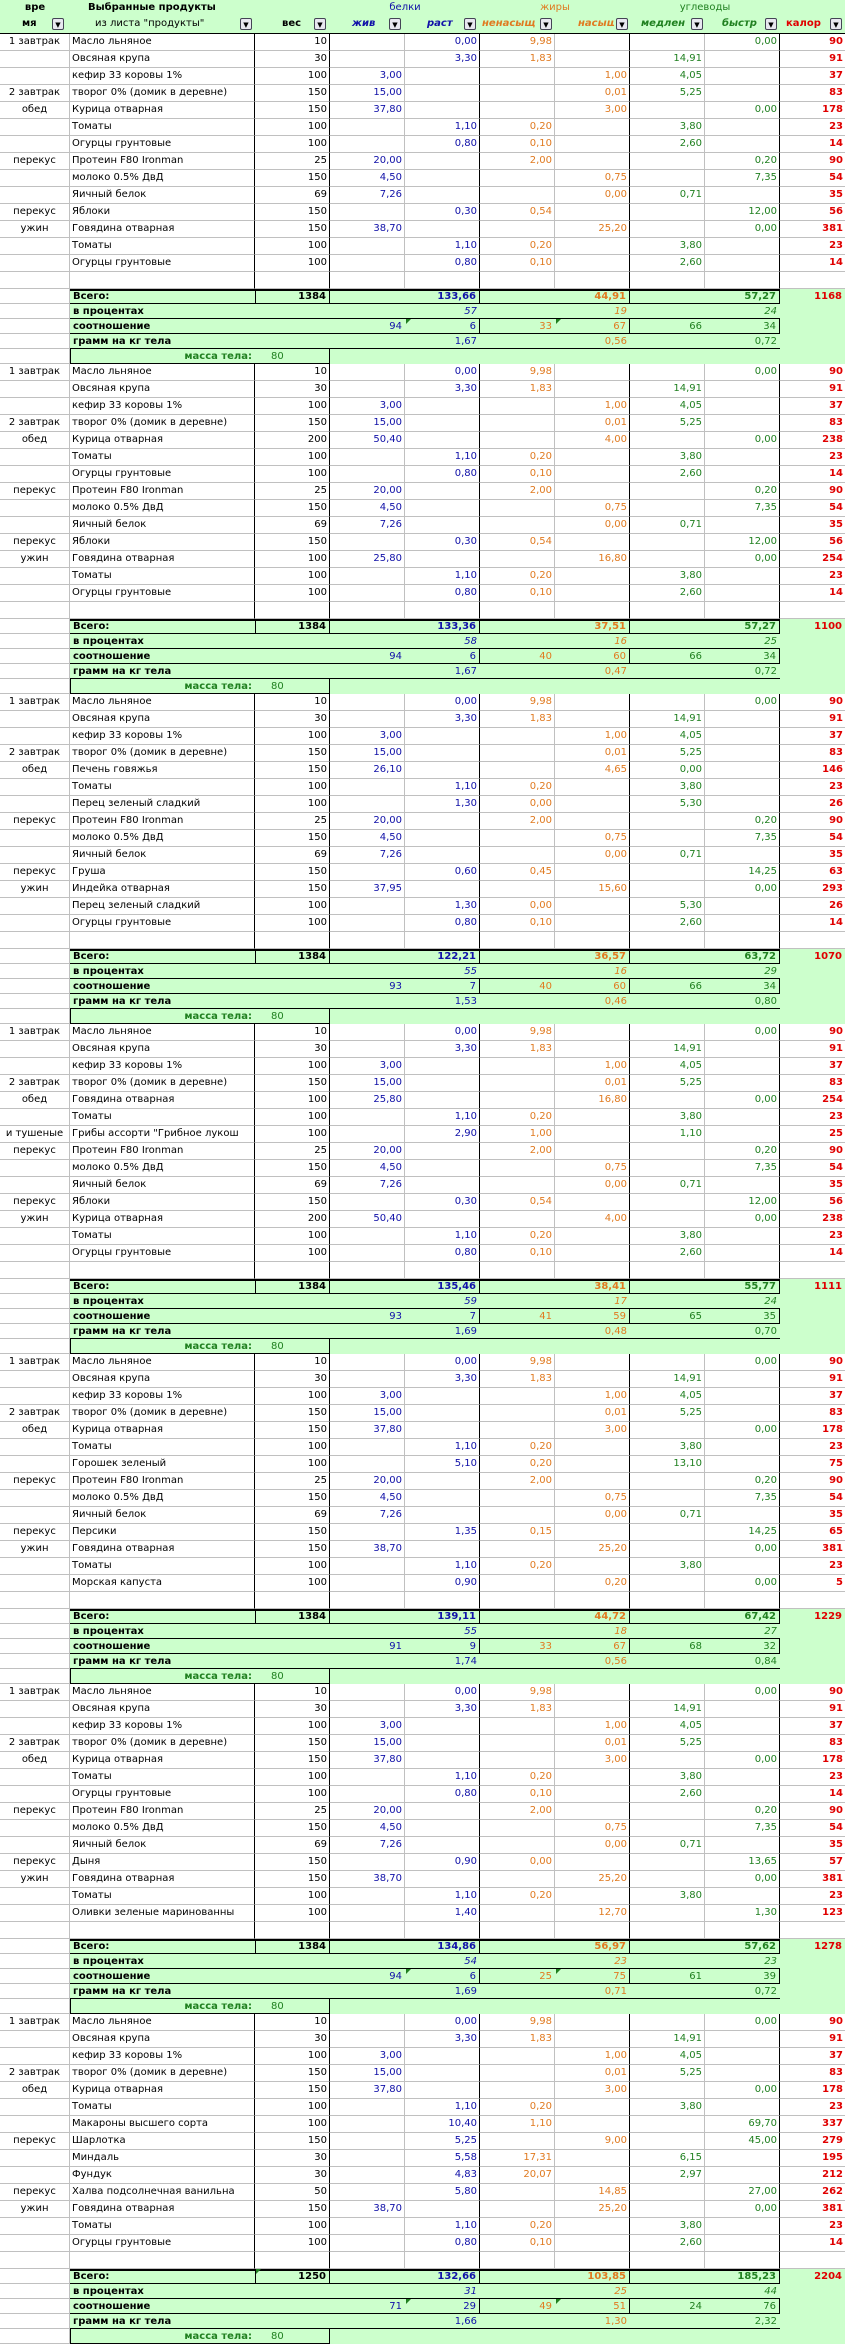 This screenshot has height=2344, width=845. Describe the element at coordinates (812, 1879) in the screenshot. I see `cell-kcal: 381` at that location.